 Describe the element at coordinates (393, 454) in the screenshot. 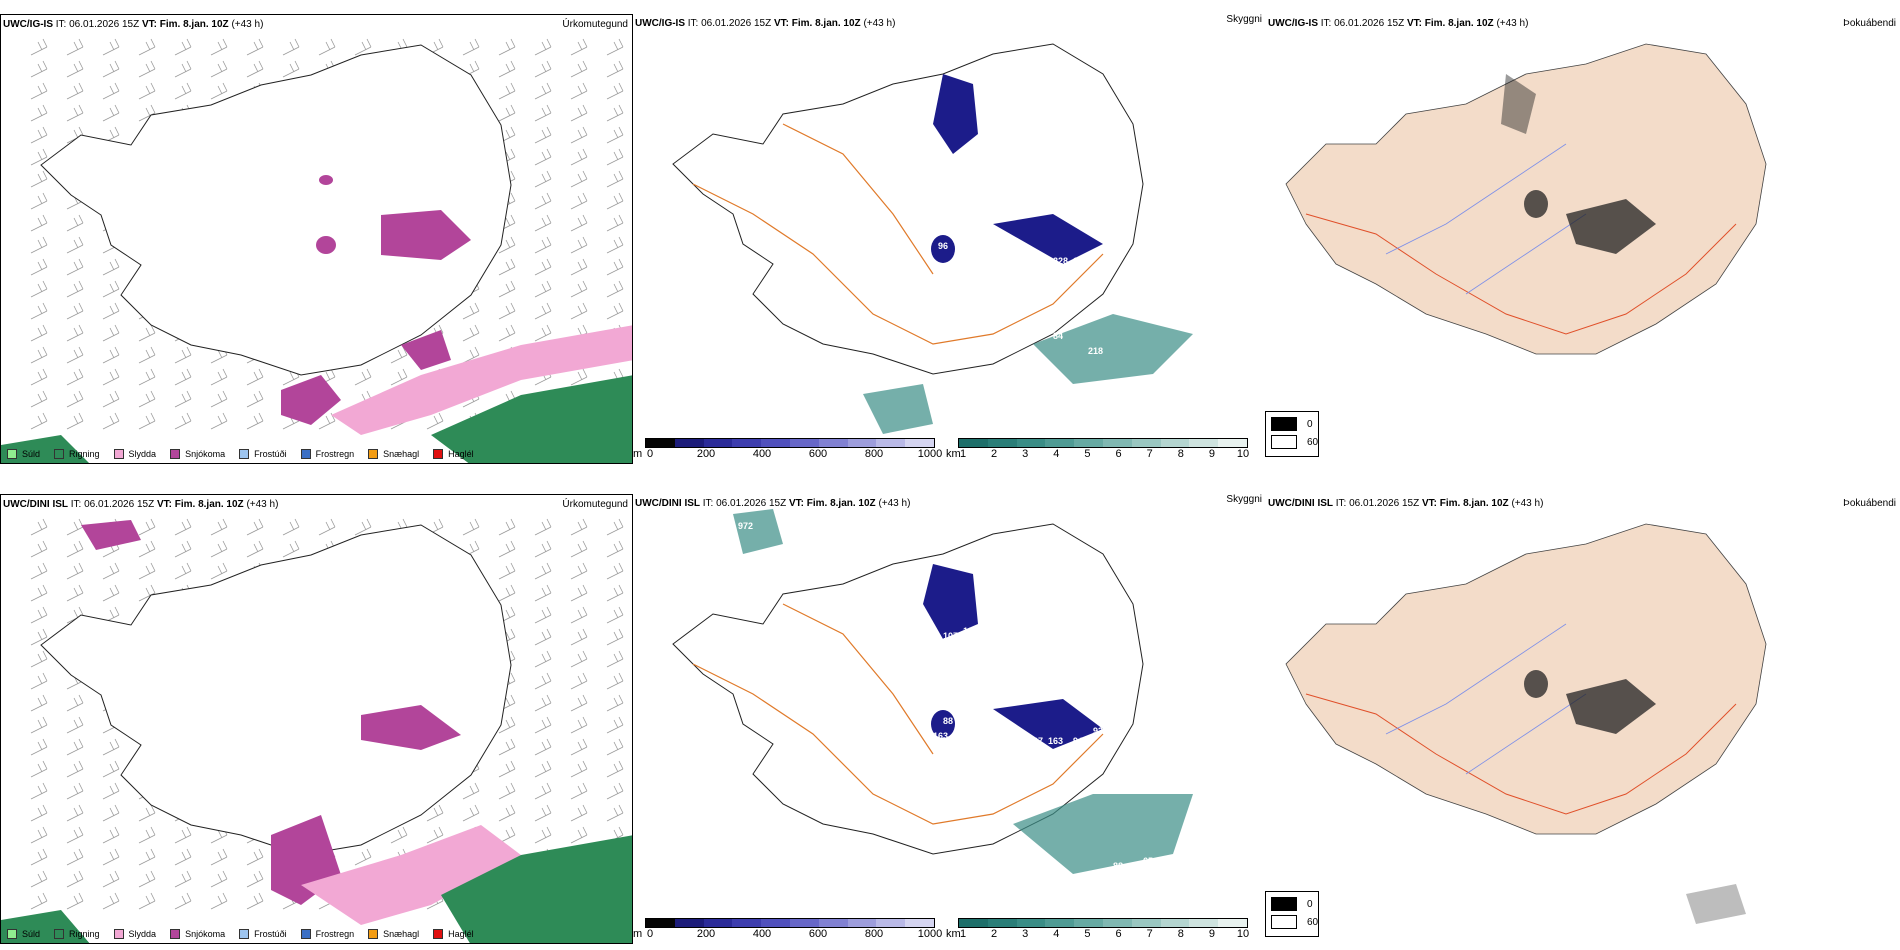

I see `precip-legend-item: Snæhagl` at that location.